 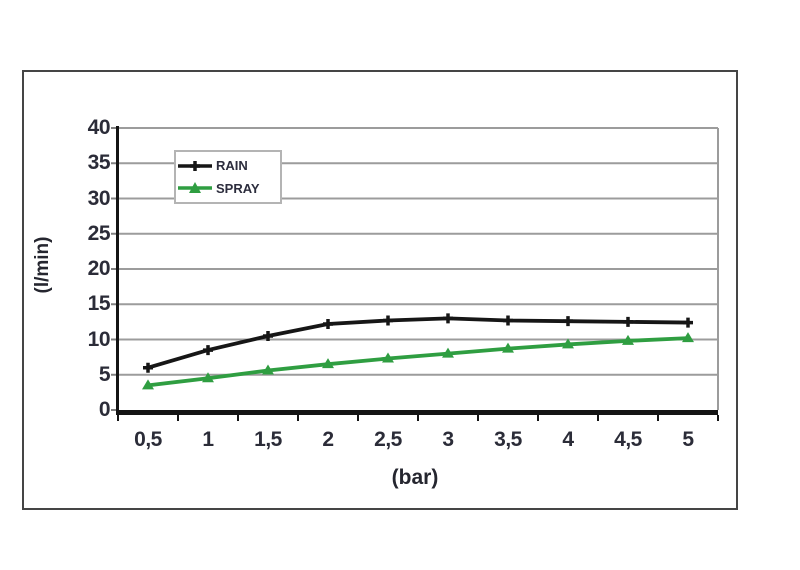 I want to click on x-axis-title: (bar), so click(x=415, y=477).